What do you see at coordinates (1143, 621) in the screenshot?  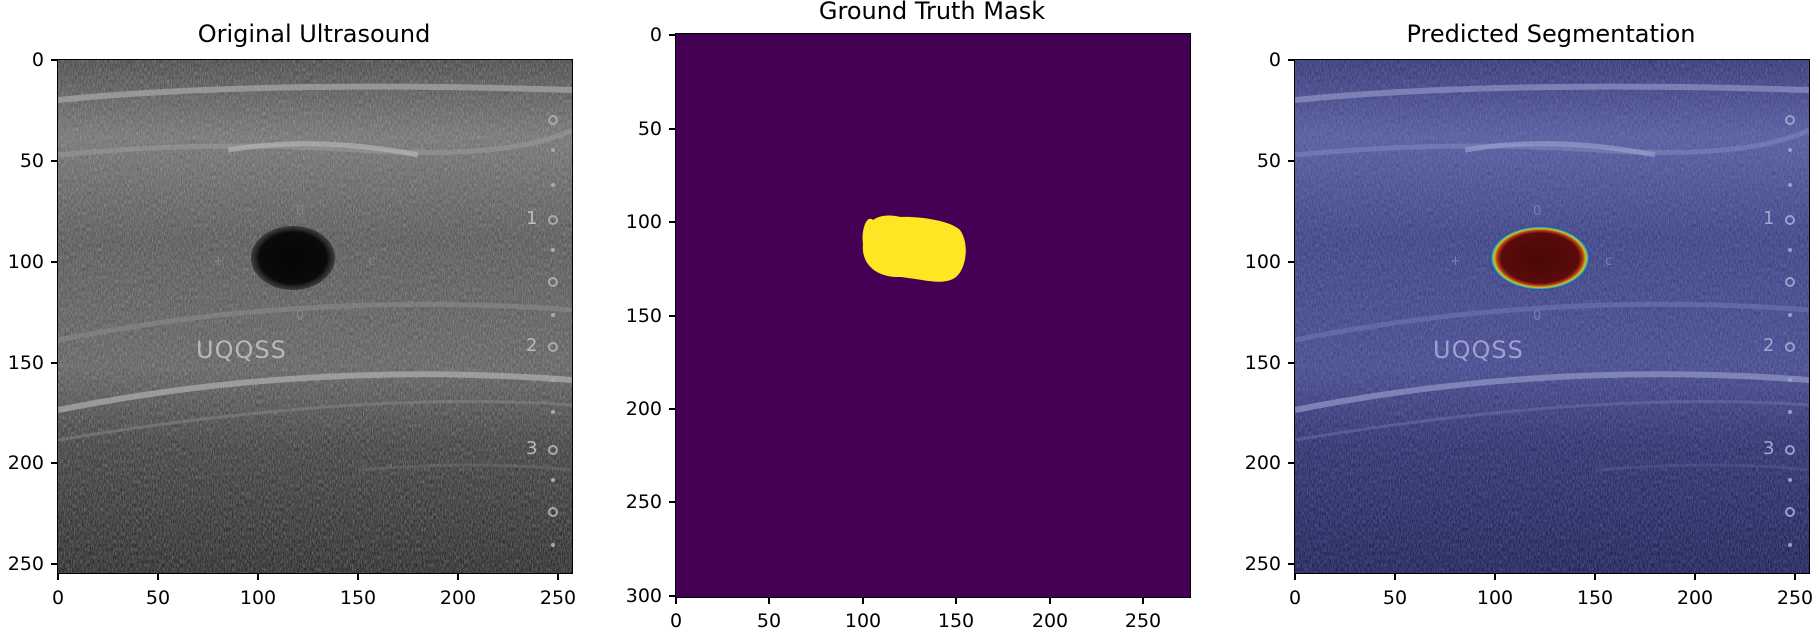 I see `panel2-xtick: 250` at bounding box center [1143, 621].